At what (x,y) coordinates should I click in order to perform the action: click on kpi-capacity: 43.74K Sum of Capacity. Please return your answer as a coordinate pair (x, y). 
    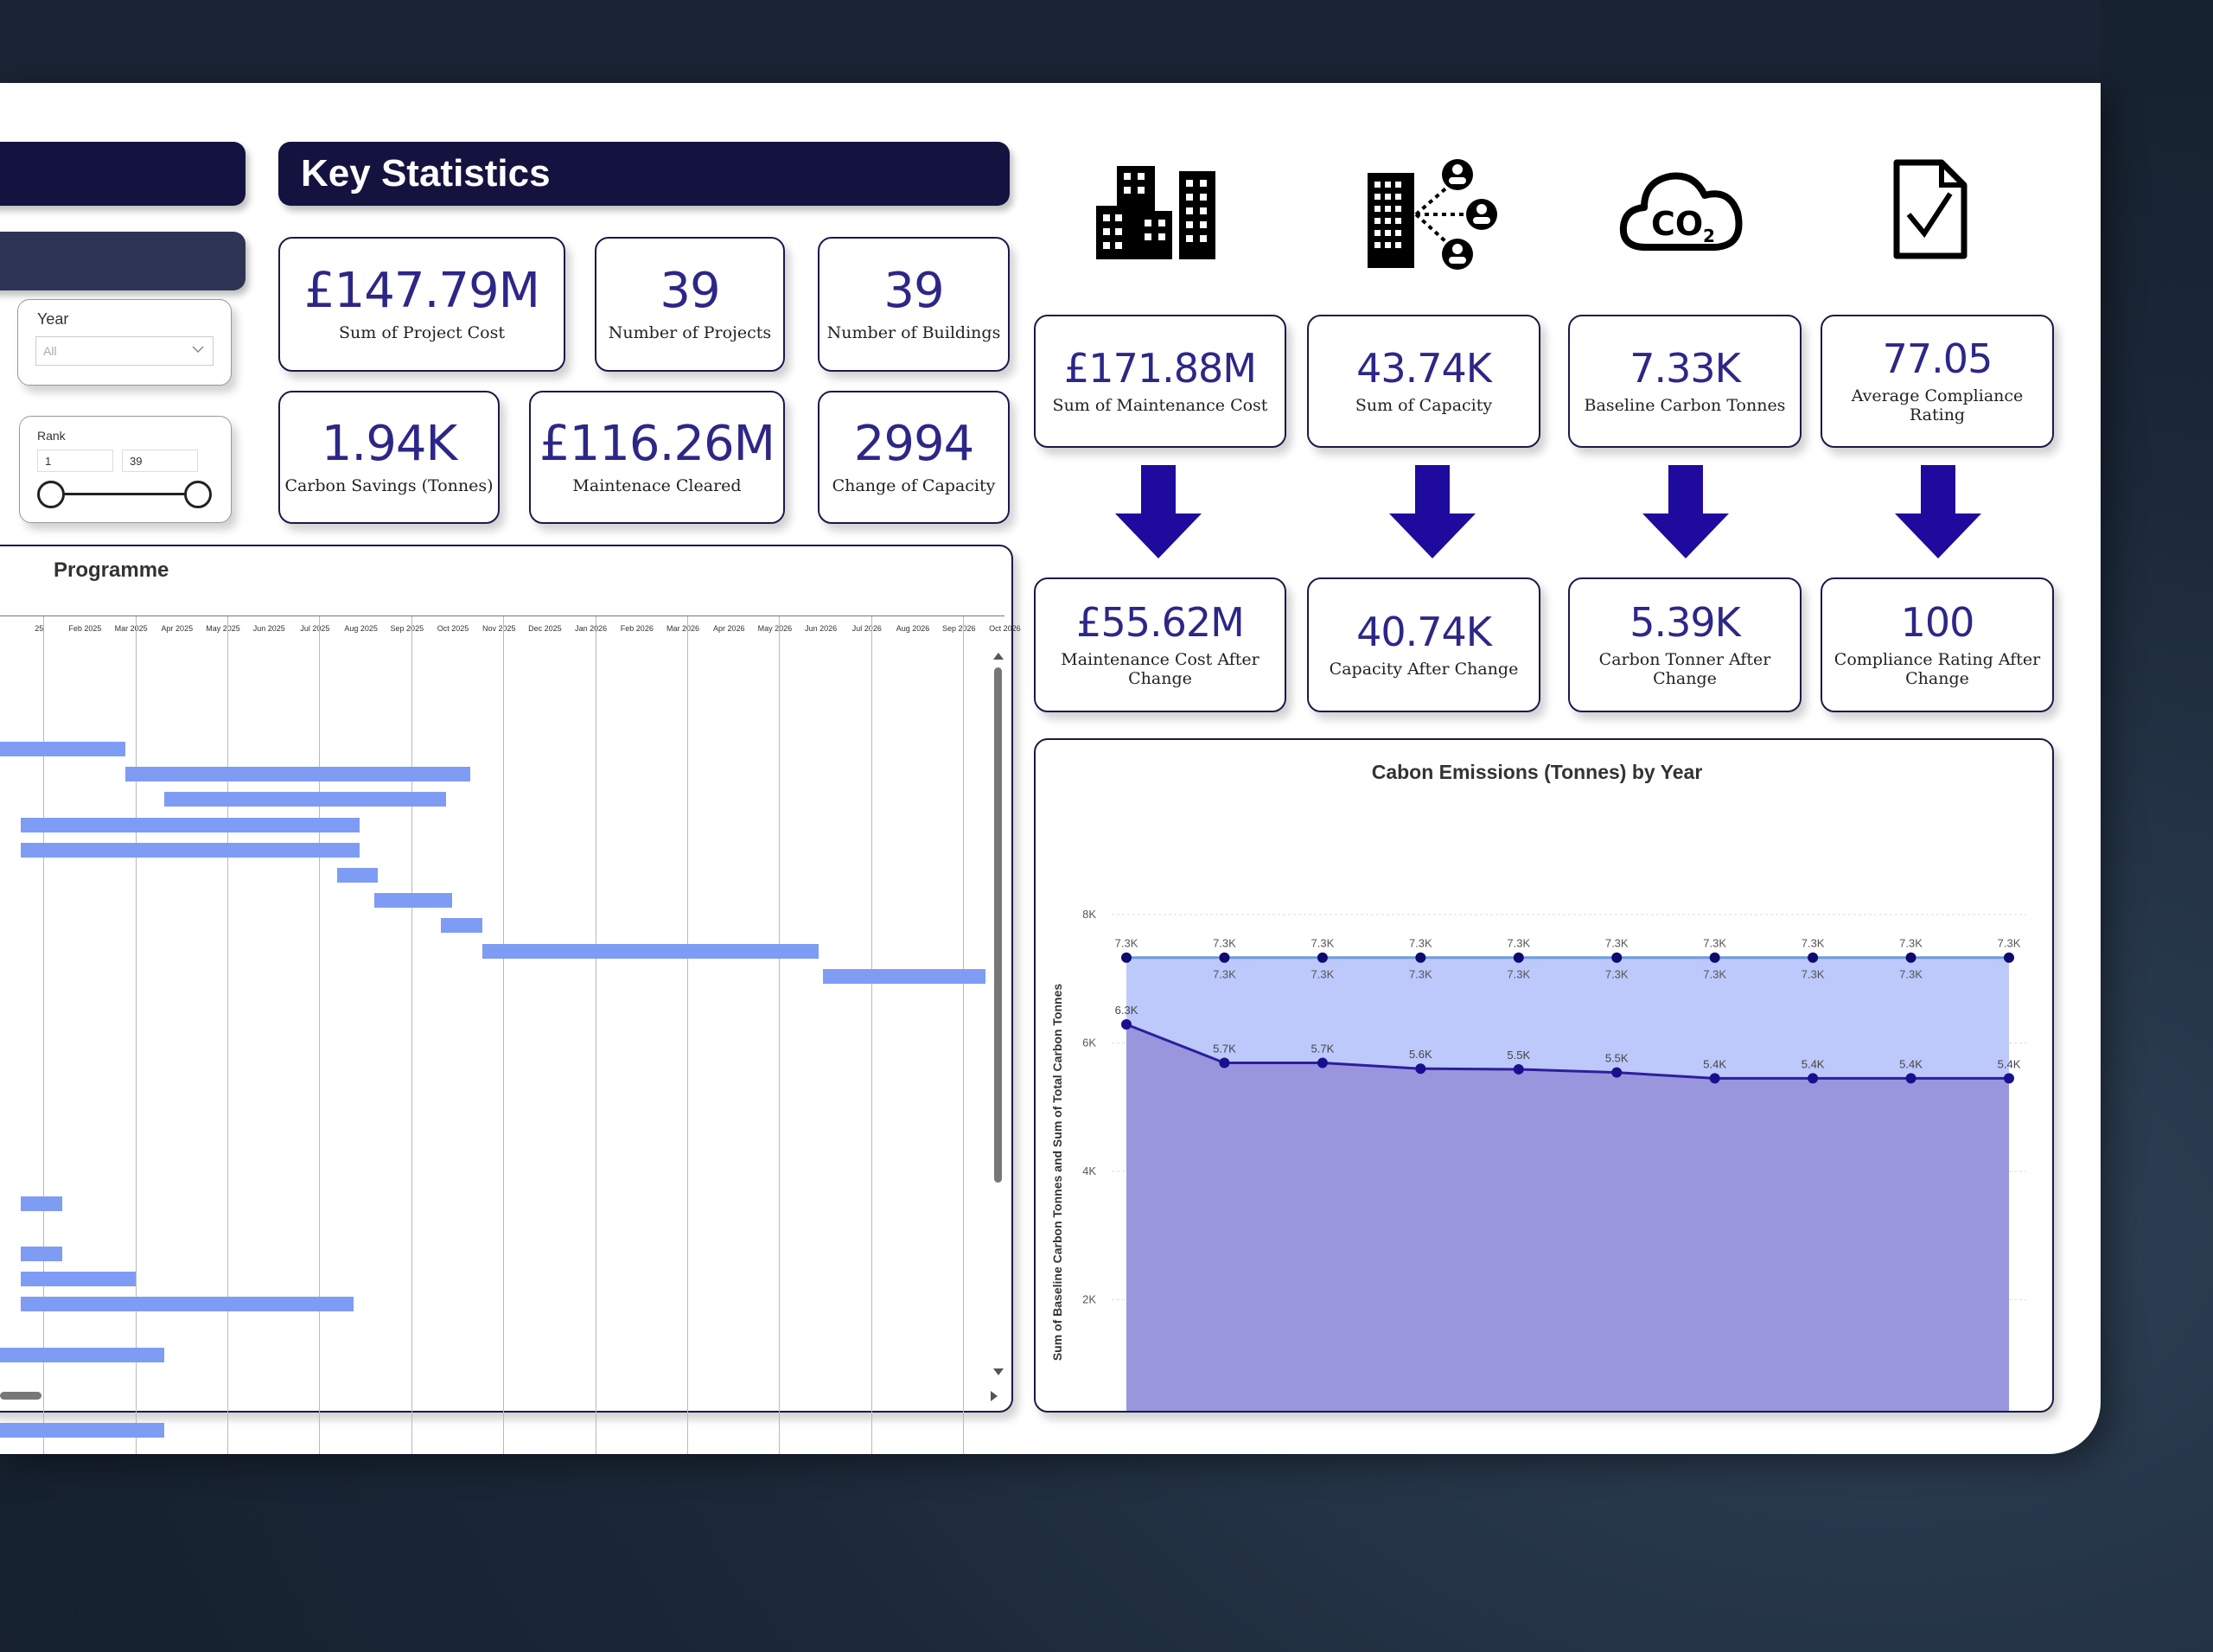
    Looking at the image, I should click on (1423, 382).